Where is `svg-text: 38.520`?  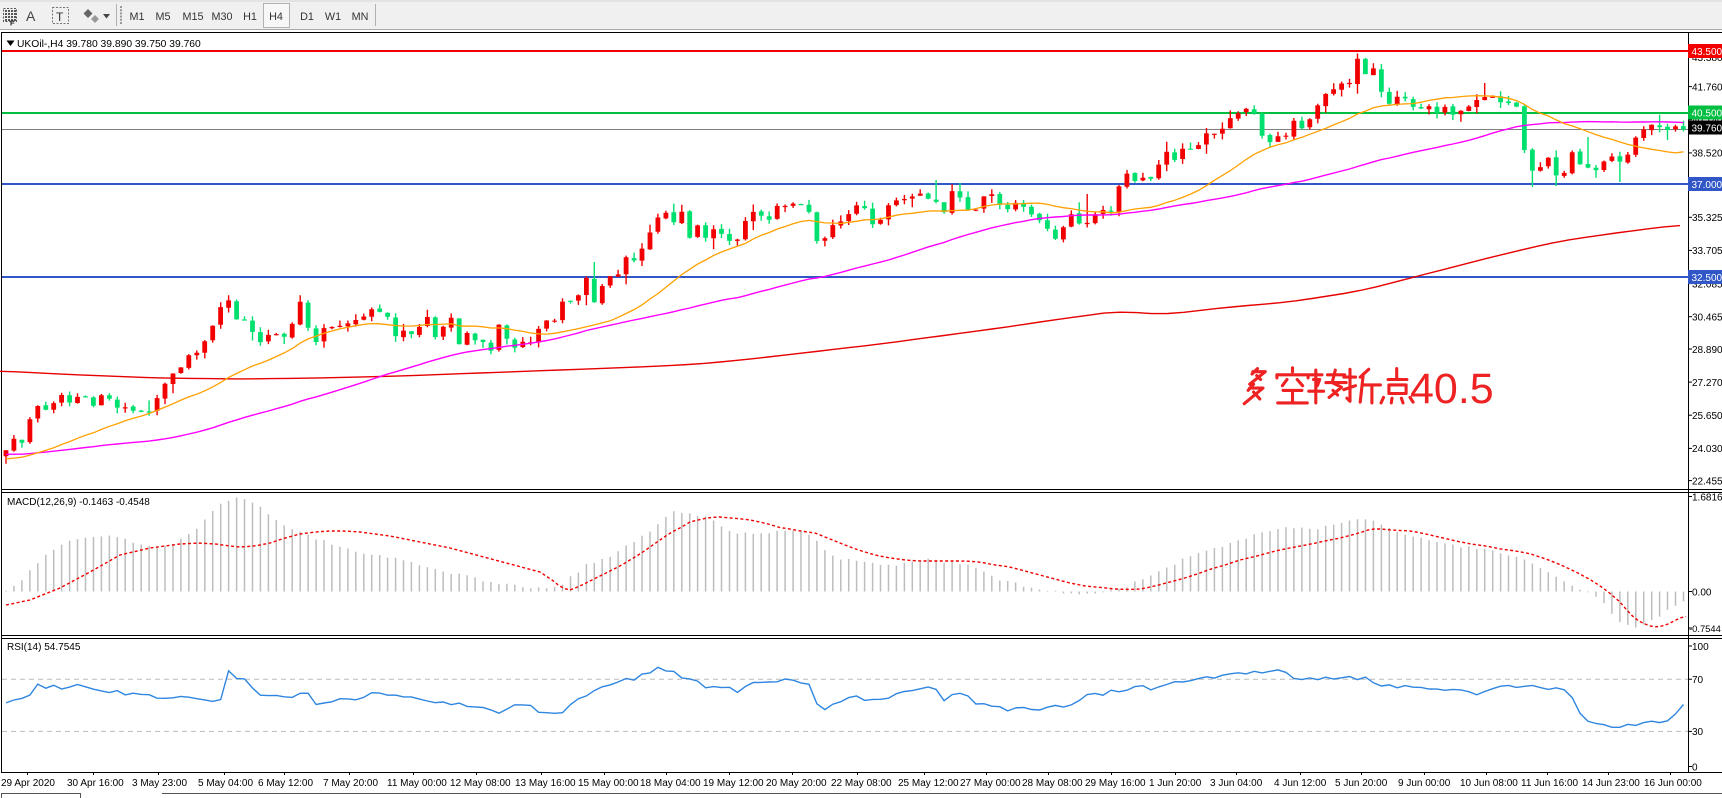 svg-text: 38.520 is located at coordinates (1707, 154).